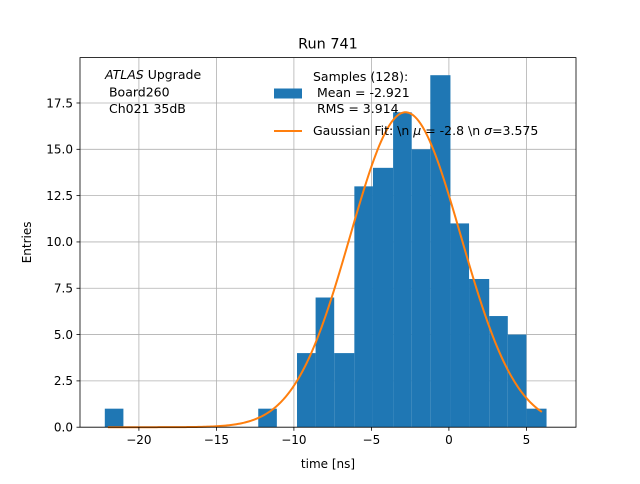 The width and height of the screenshot is (640, 484). Describe the element at coordinates (63, 381) in the screenshot. I see `y-tick-label: 2.5` at that location.